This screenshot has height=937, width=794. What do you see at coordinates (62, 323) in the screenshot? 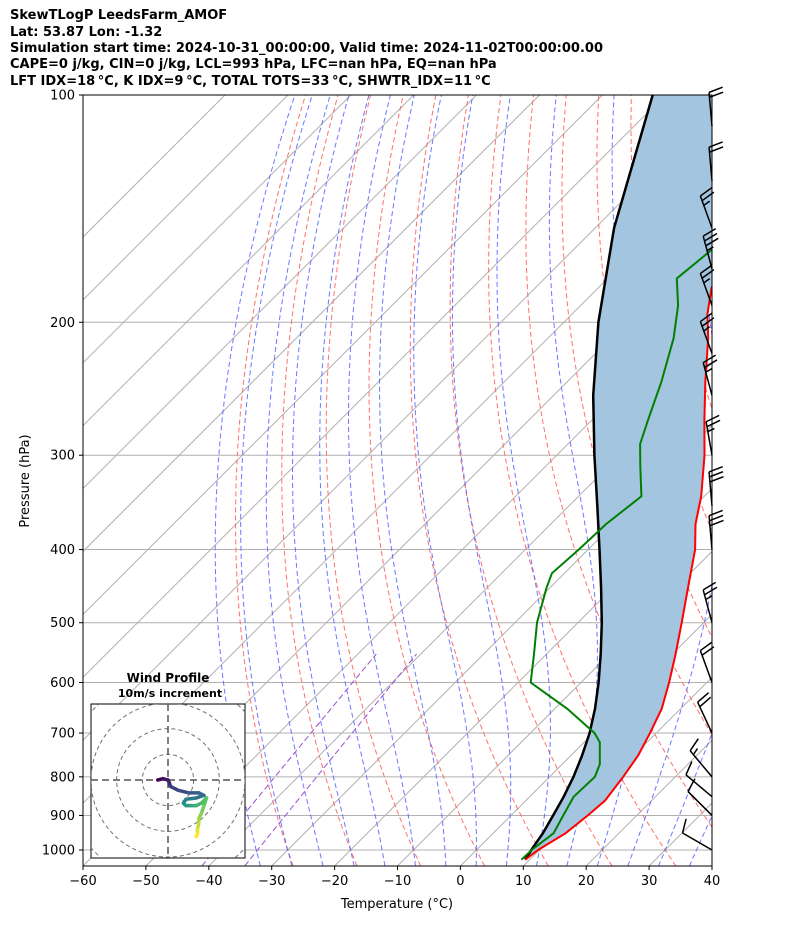
I see `y-tick-label: 200` at bounding box center [62, 323].